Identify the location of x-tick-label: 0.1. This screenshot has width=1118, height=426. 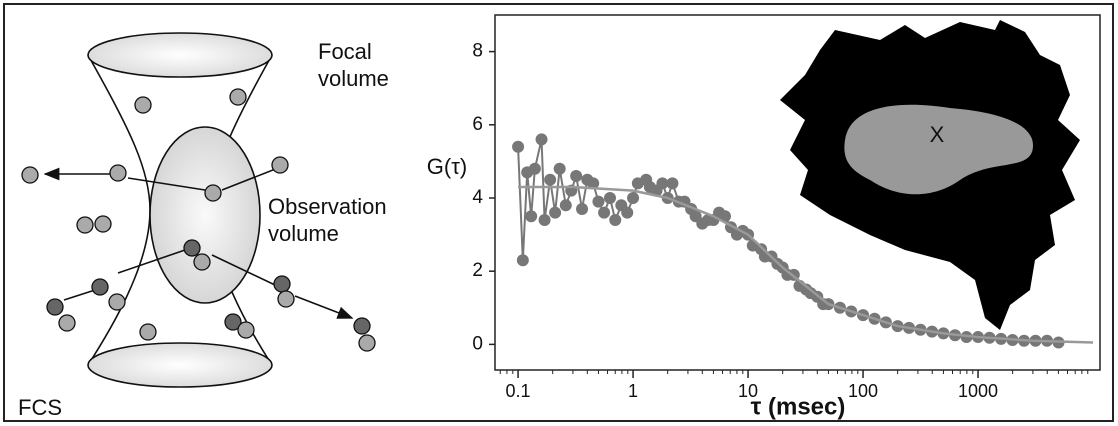
(518, 391).